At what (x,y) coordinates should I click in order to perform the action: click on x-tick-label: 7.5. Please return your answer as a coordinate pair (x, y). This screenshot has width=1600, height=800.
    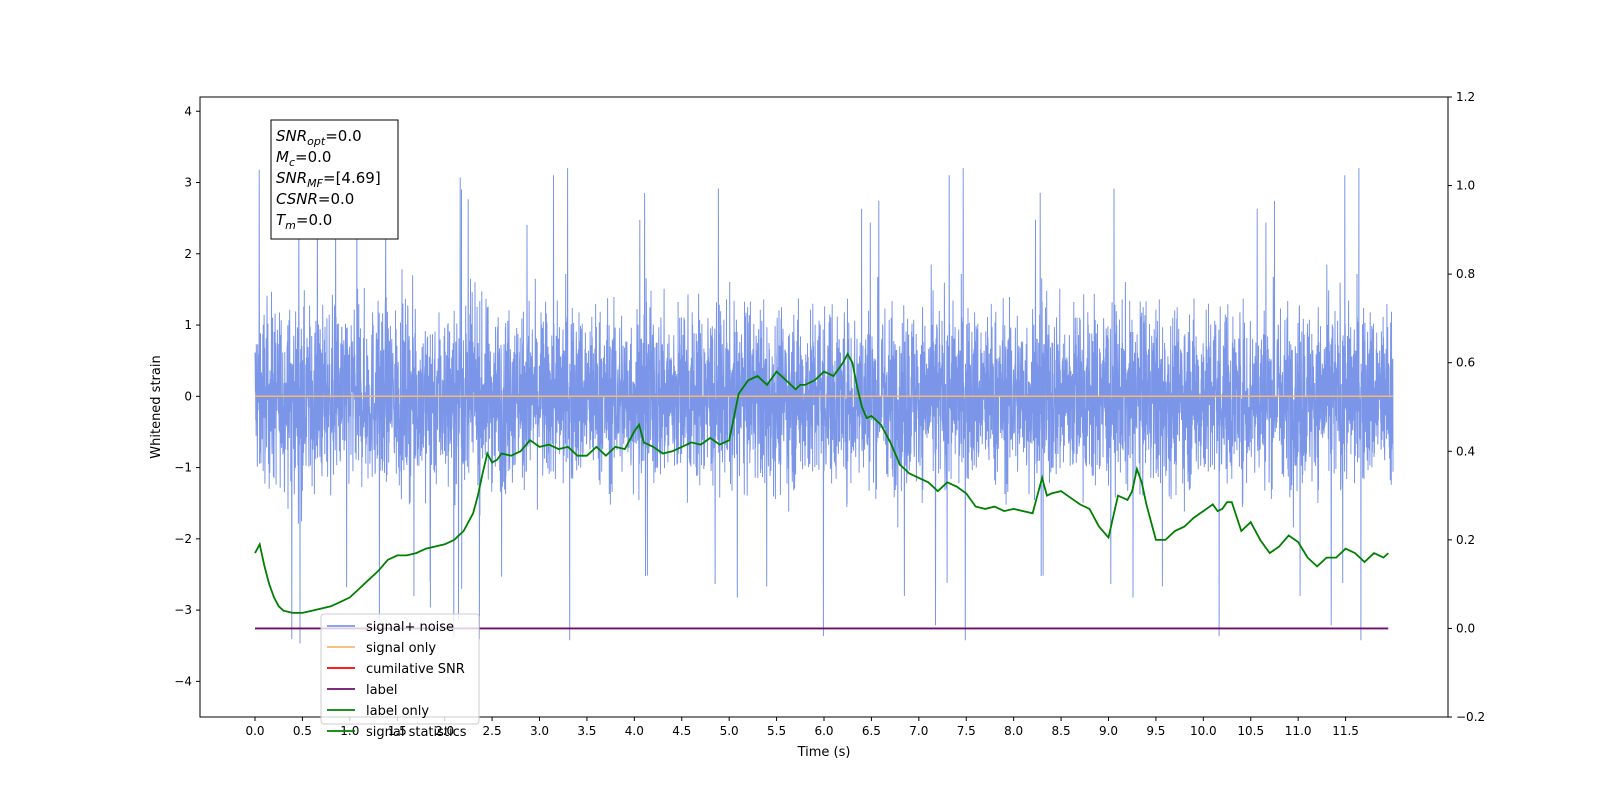
    Looking at the image, I should click on (966, 731).